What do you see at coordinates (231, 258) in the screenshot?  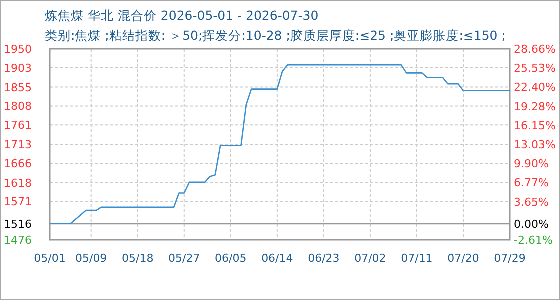 I see `x-tick-label: 06/05` at bounding box center [231, 258].